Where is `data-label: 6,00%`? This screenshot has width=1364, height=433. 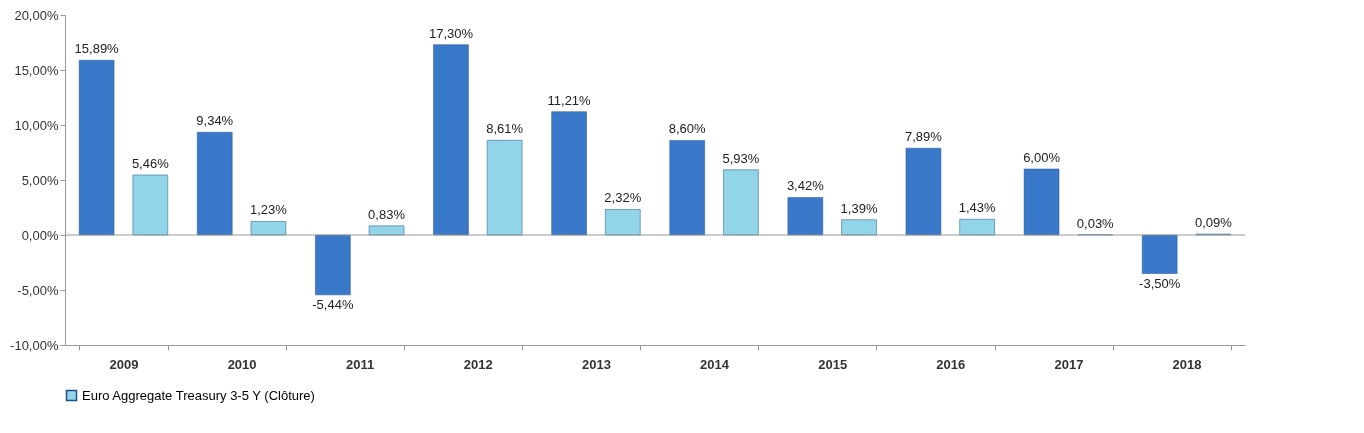 data-label: 6,00% is located at coordinates (1042, 157).